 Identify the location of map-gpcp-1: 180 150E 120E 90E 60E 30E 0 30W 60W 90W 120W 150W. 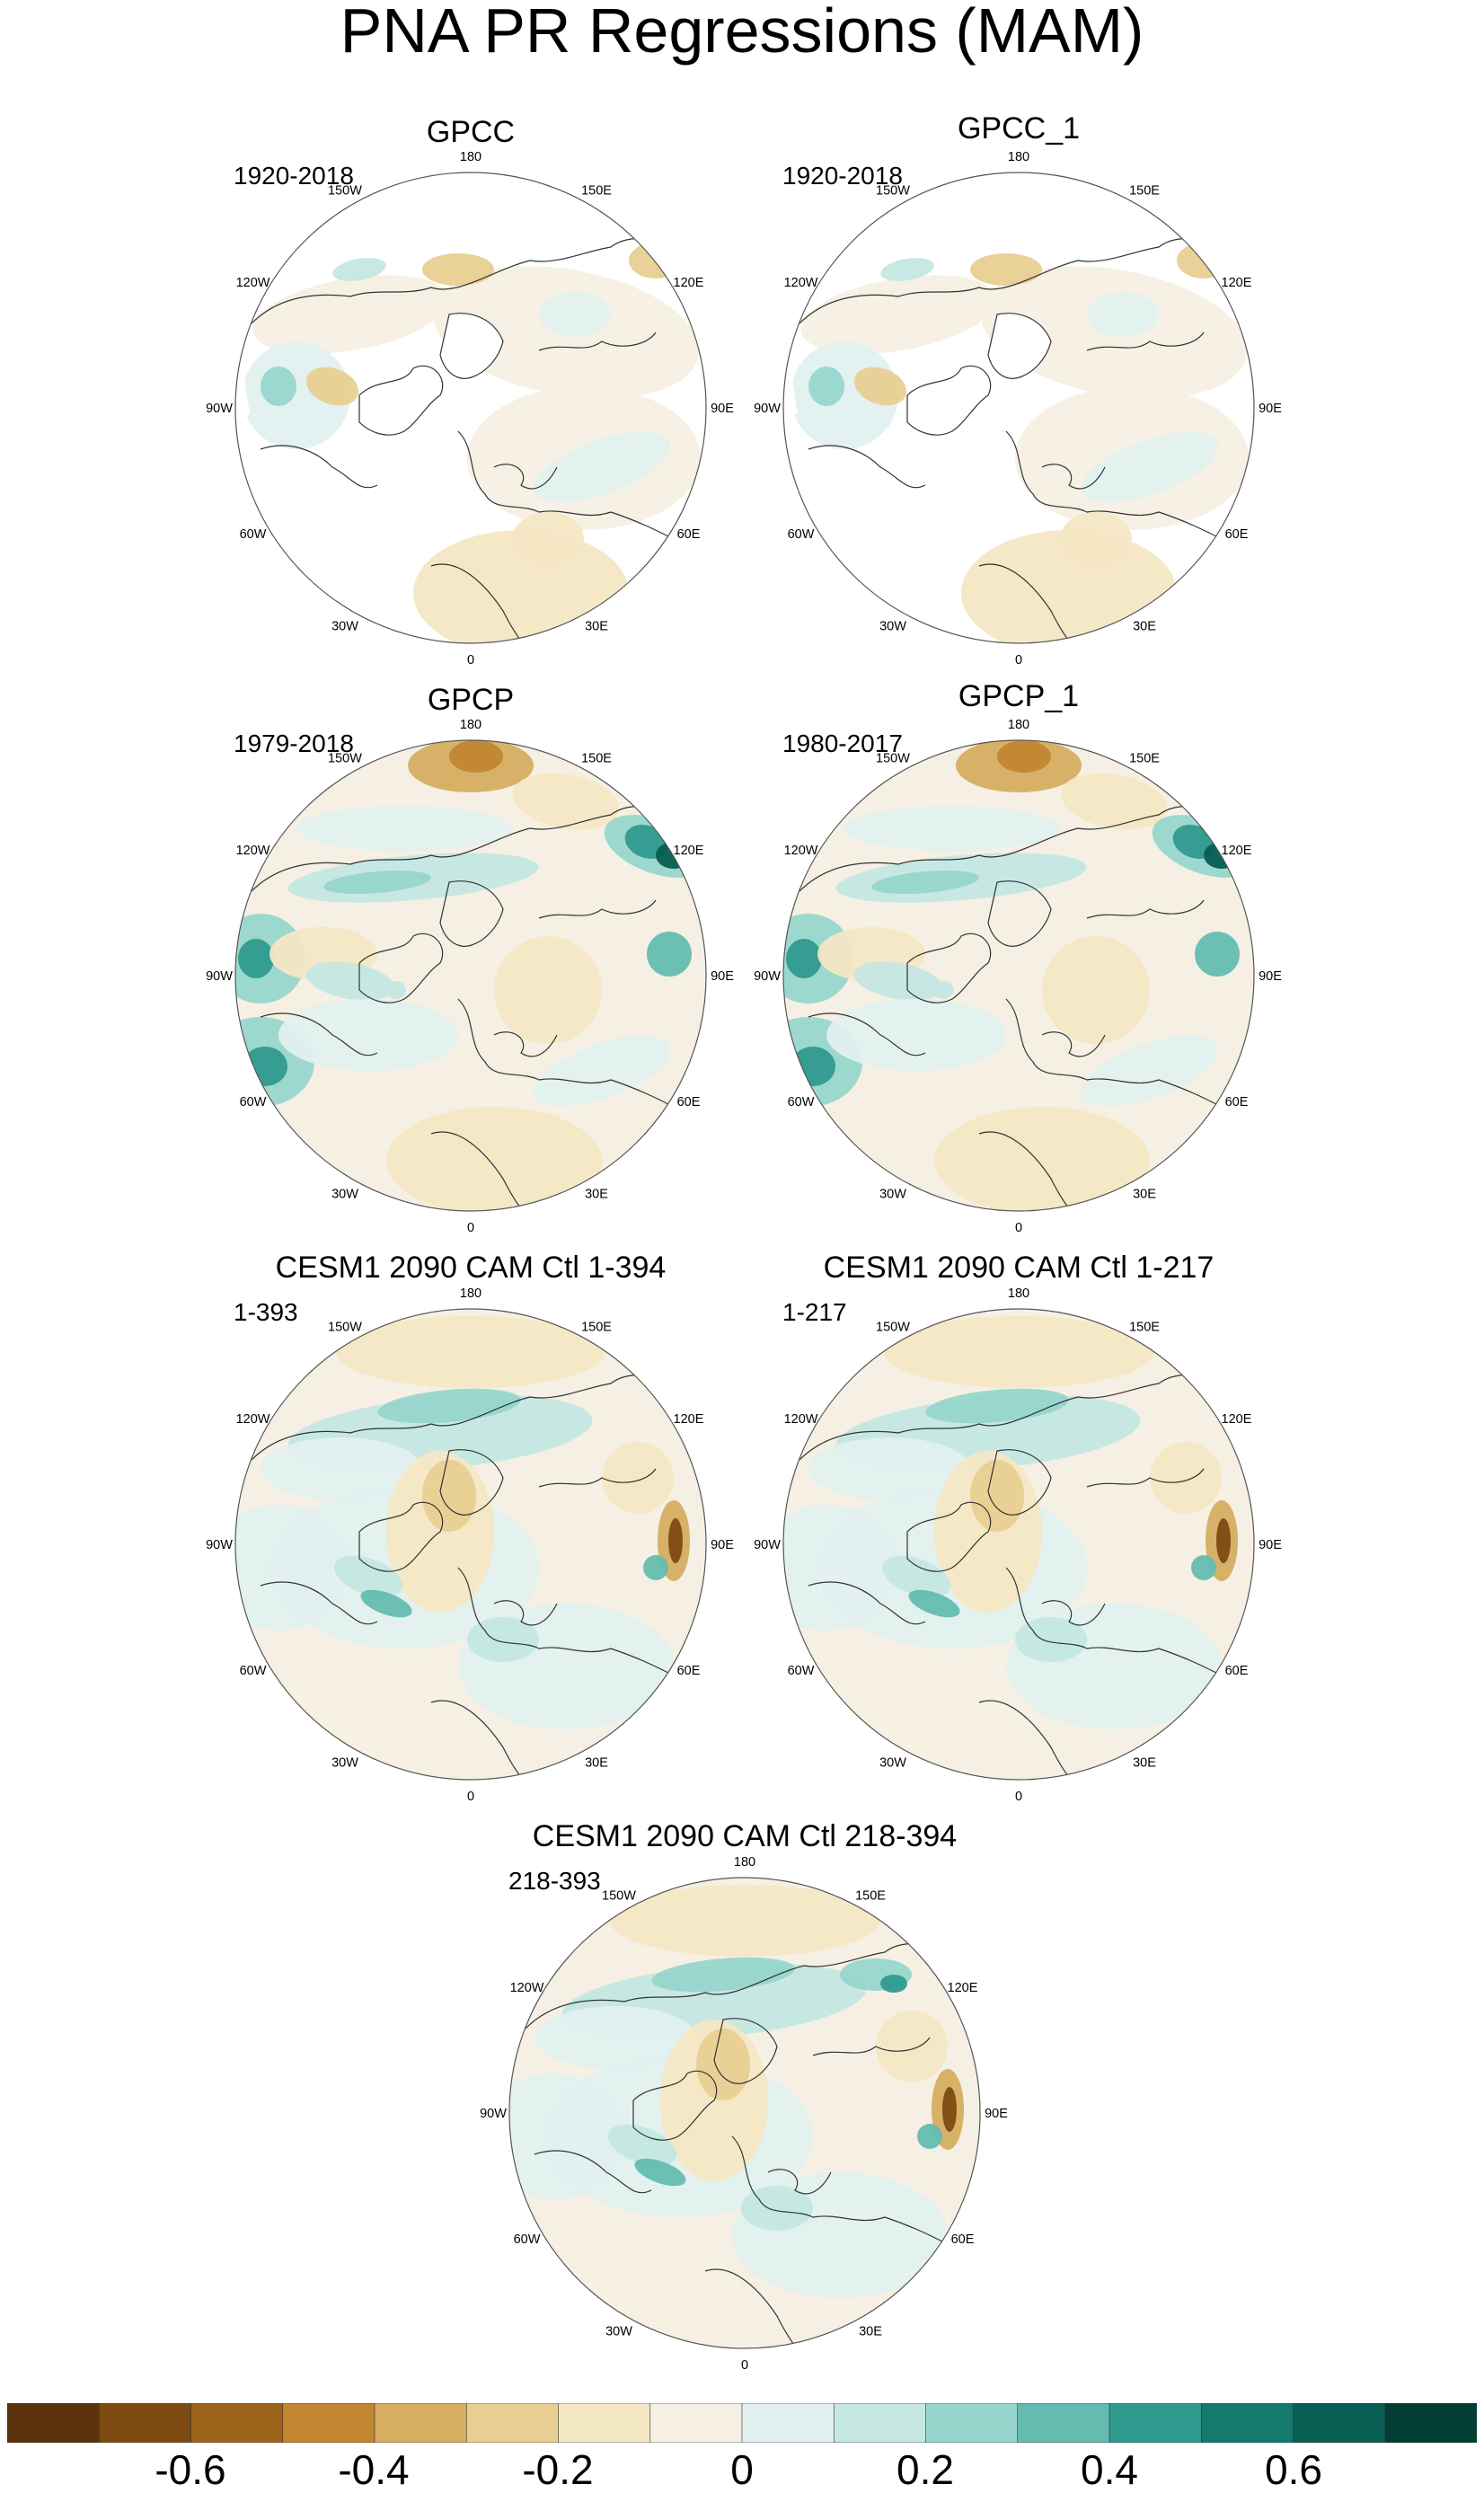
(1018, 976).